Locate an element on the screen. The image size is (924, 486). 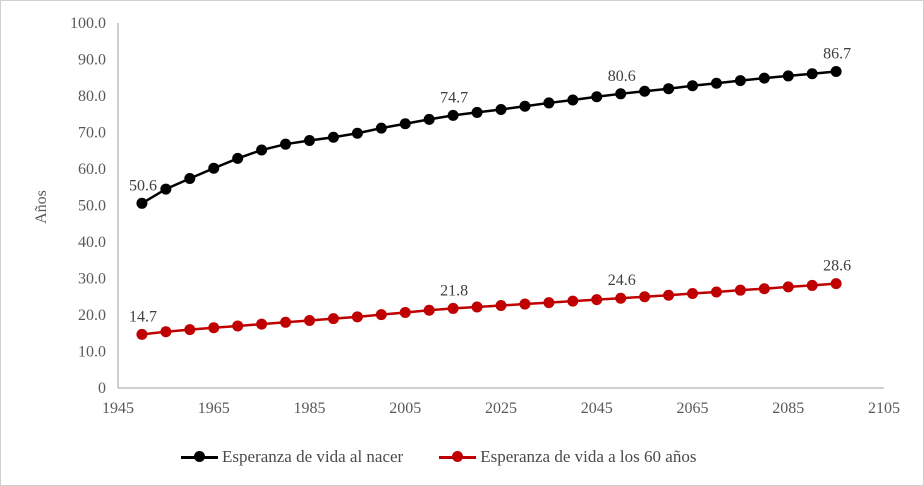
x-tick-label: 2065 is located at coordinates (693, 408).